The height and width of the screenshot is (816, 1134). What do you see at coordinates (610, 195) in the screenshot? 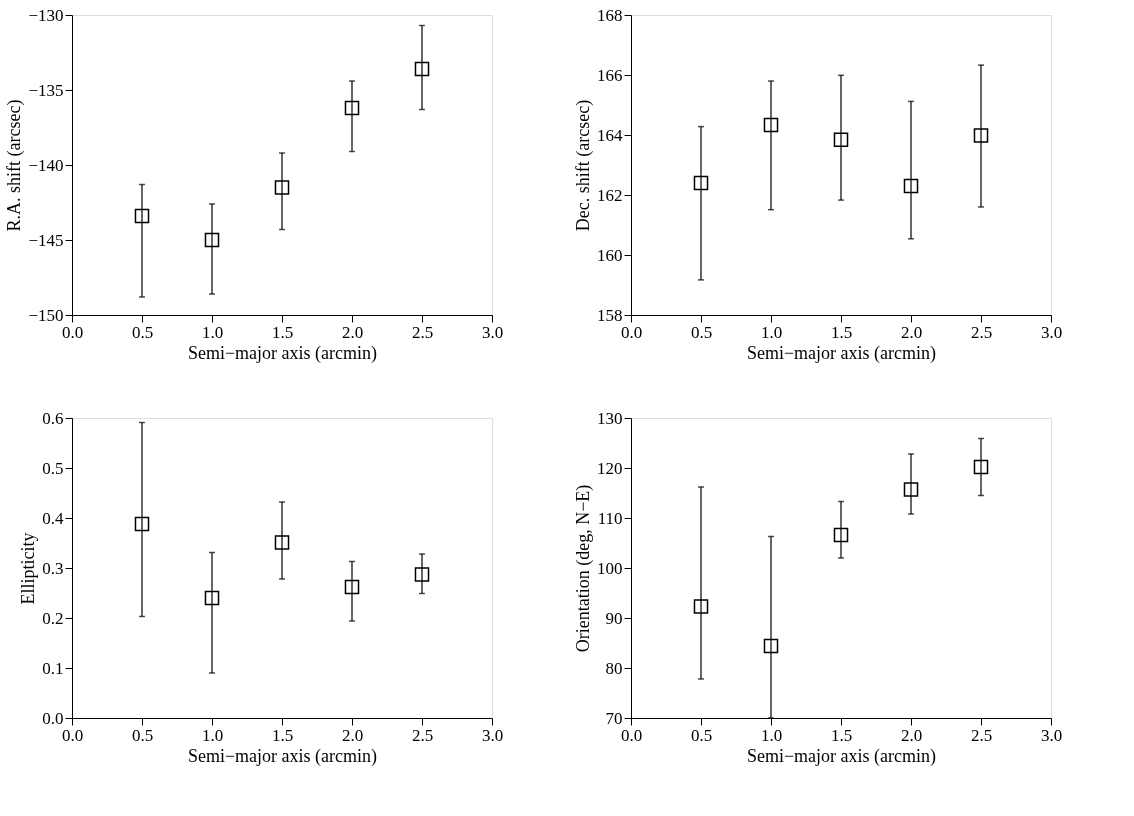
I see `y-tick-label: 162` at bounding box center [610, 195].